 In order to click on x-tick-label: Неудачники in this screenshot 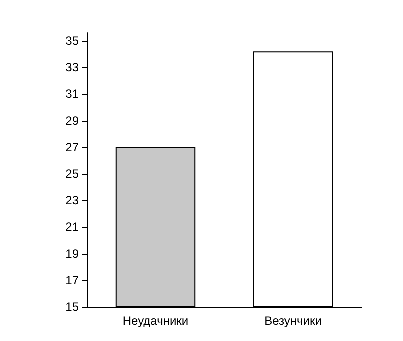, I will do `click(155, 321)`.